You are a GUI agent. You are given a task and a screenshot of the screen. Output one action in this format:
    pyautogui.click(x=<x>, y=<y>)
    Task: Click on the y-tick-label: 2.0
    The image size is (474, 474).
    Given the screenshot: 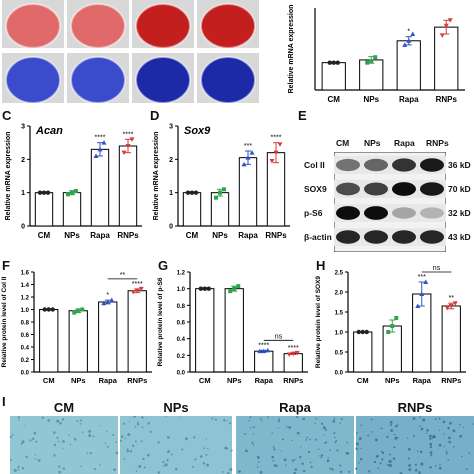 What is the action you would take?
    pyautogui.click(x=339, y=294)
    